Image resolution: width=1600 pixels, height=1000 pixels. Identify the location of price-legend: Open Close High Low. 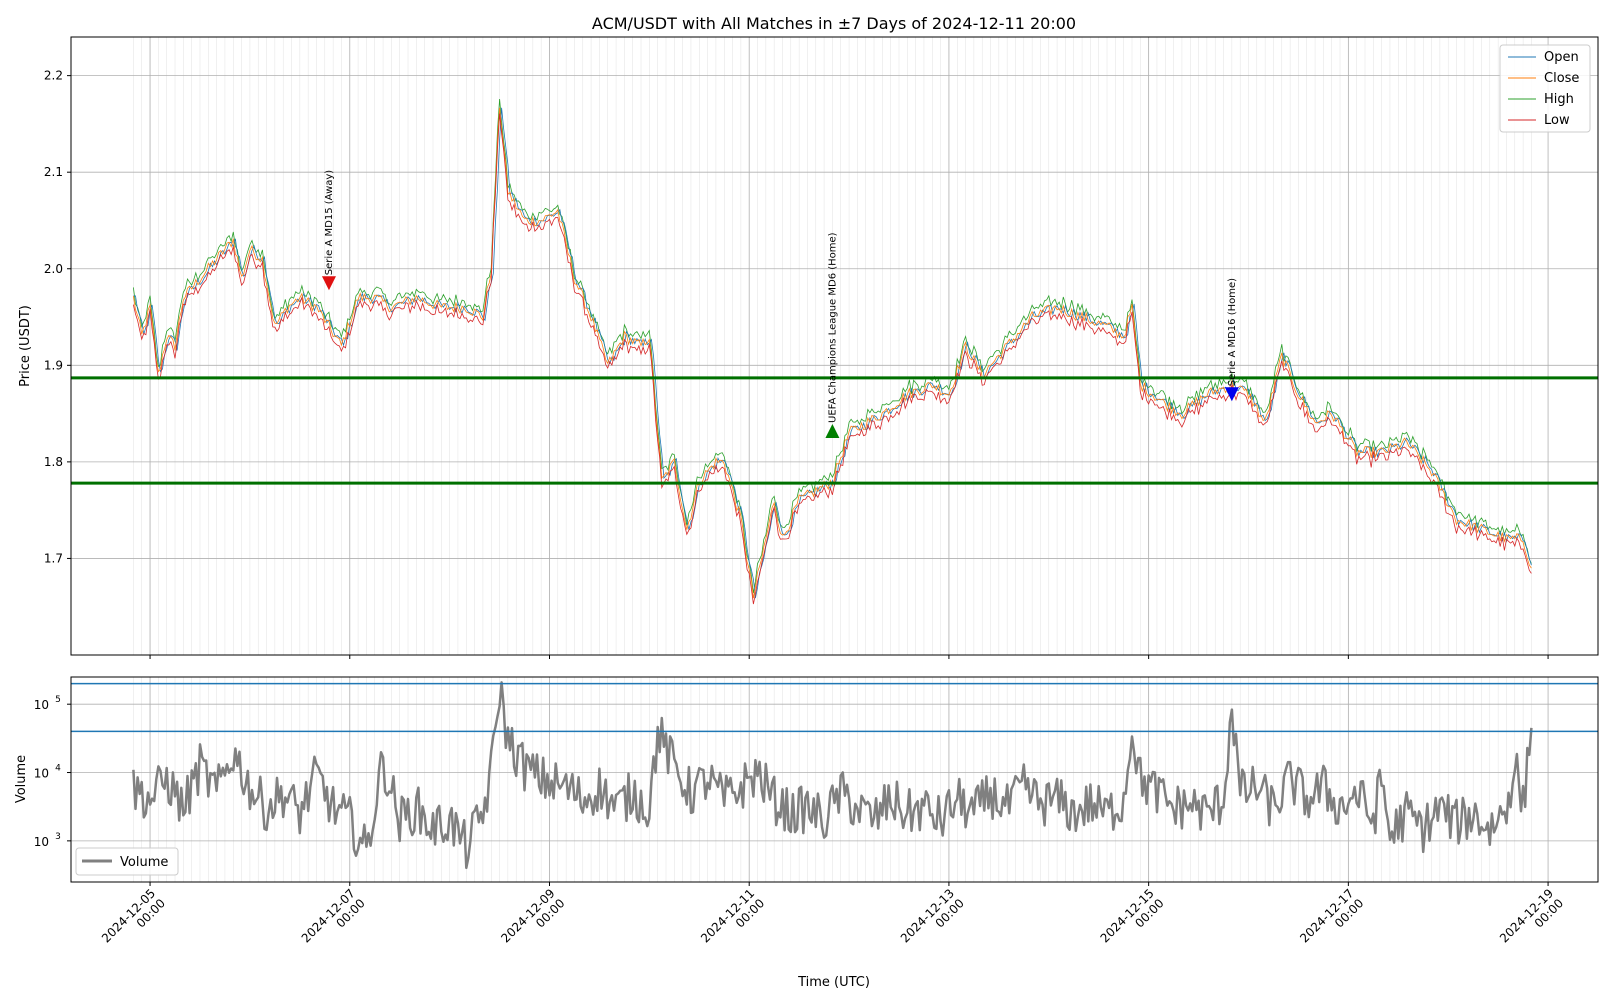
(1545, 88).